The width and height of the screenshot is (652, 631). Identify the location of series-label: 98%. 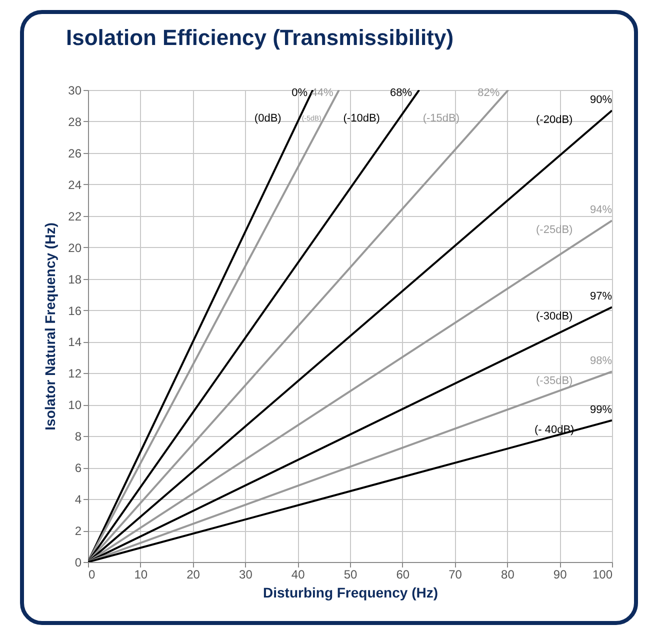
(601, 361).